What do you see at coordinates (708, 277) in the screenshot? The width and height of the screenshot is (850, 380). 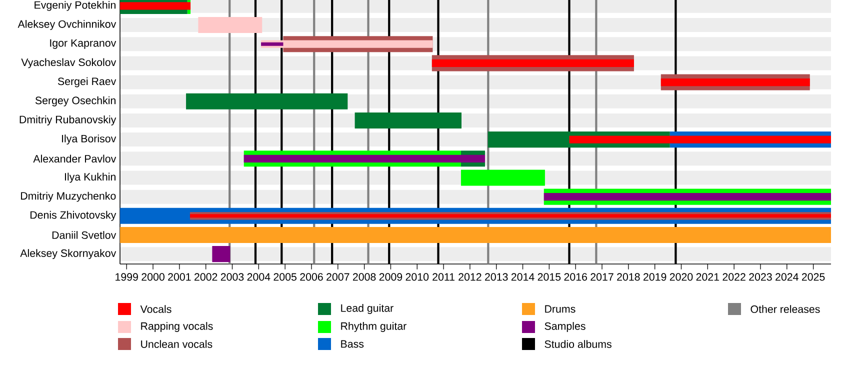 I see `x-tick-label: 2021` at bounding box center [708, 277].